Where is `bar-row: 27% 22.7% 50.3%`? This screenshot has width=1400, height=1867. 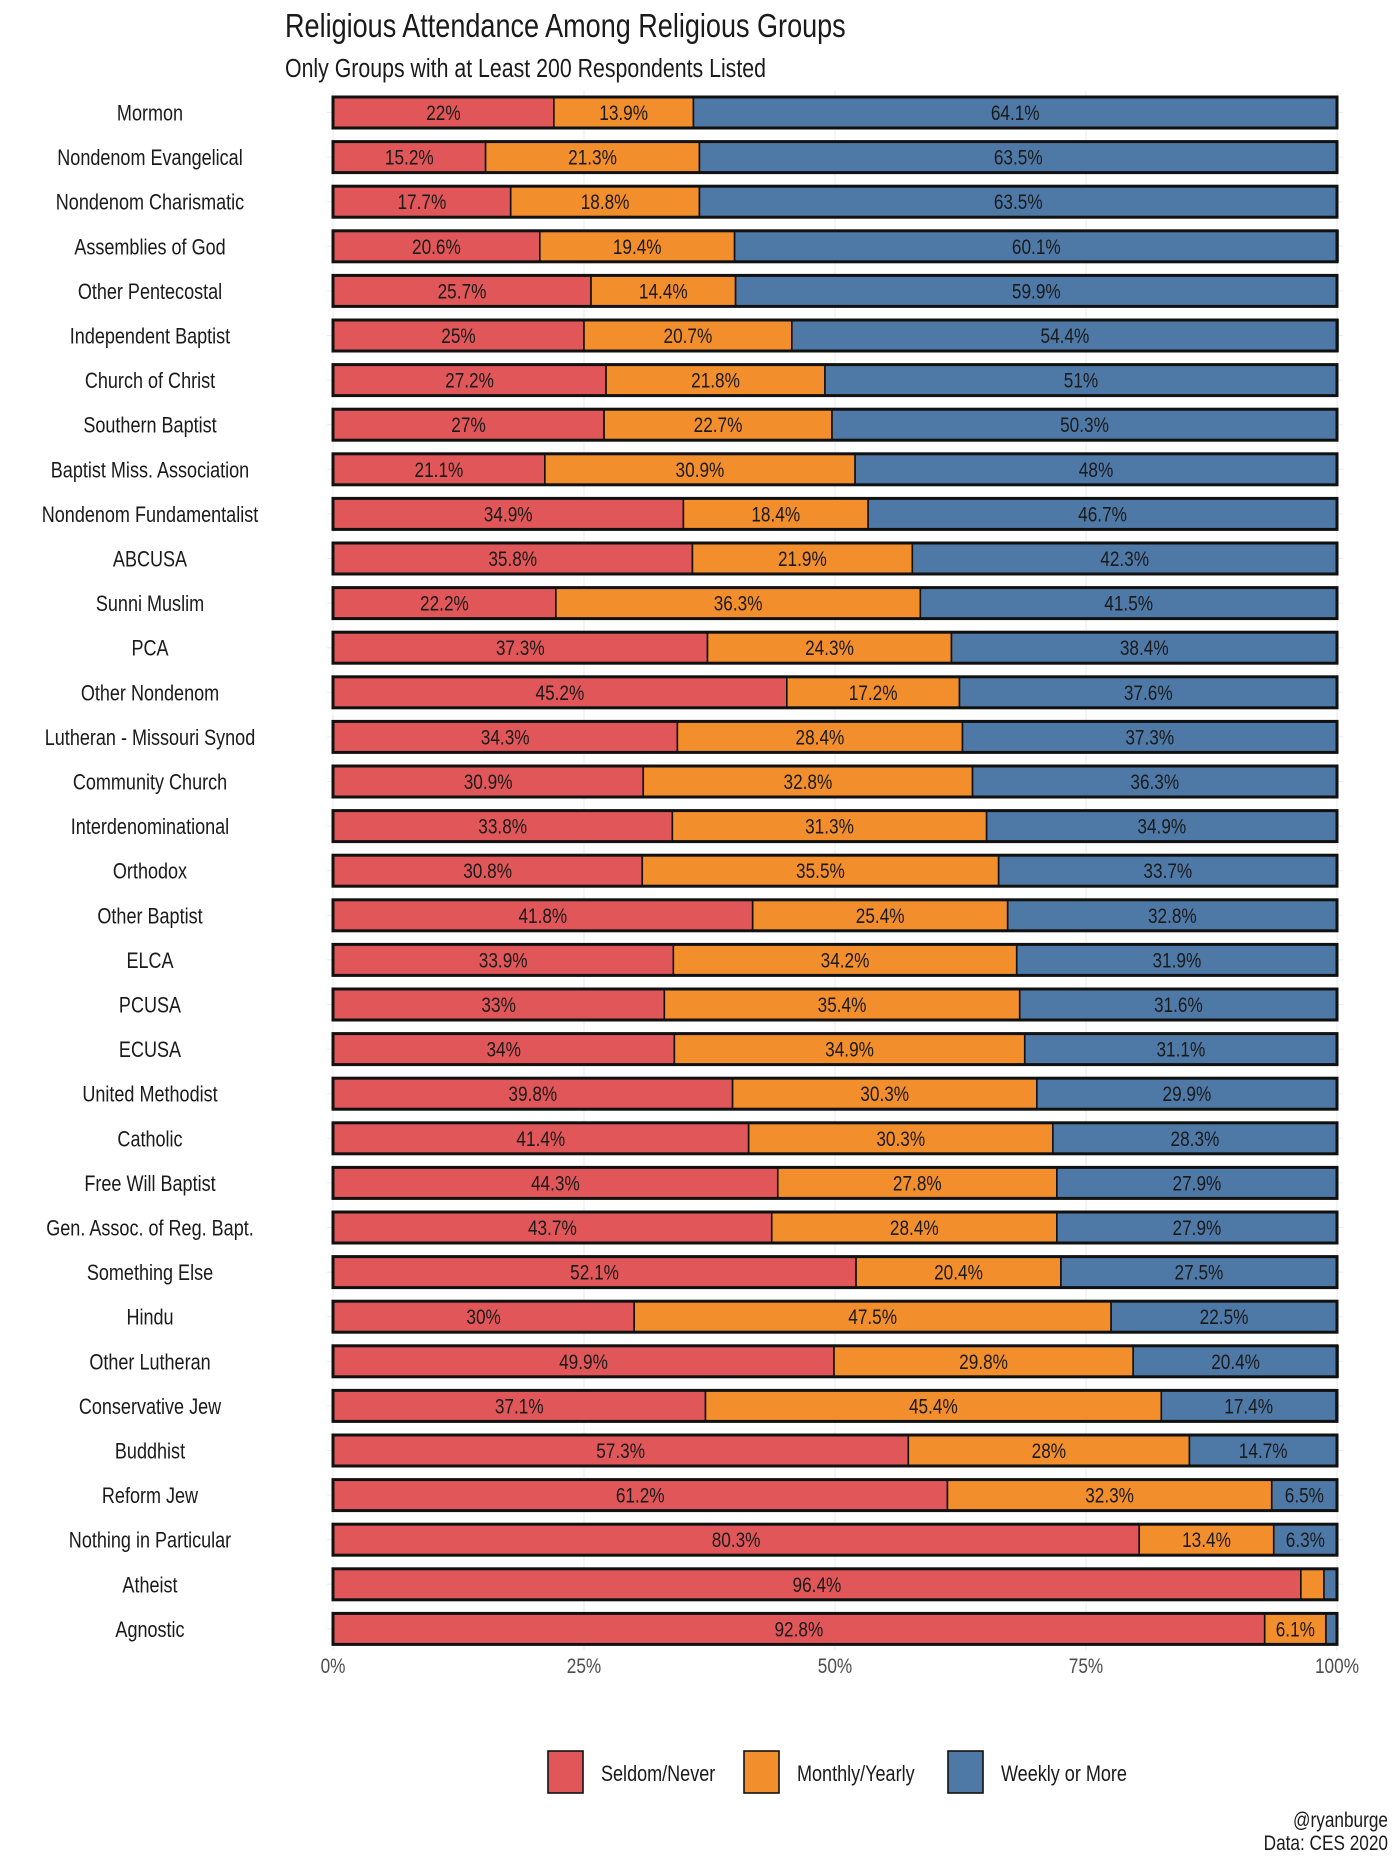
bar-row: 27% 22.7% 50.3% is located at coordinates (835, 424).